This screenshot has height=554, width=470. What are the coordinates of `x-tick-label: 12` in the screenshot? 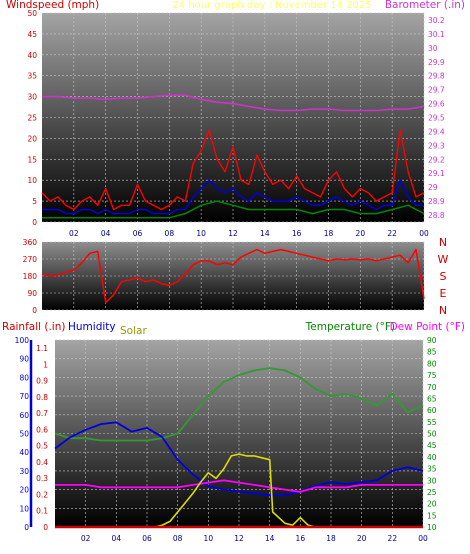 It's located at (239, 538).